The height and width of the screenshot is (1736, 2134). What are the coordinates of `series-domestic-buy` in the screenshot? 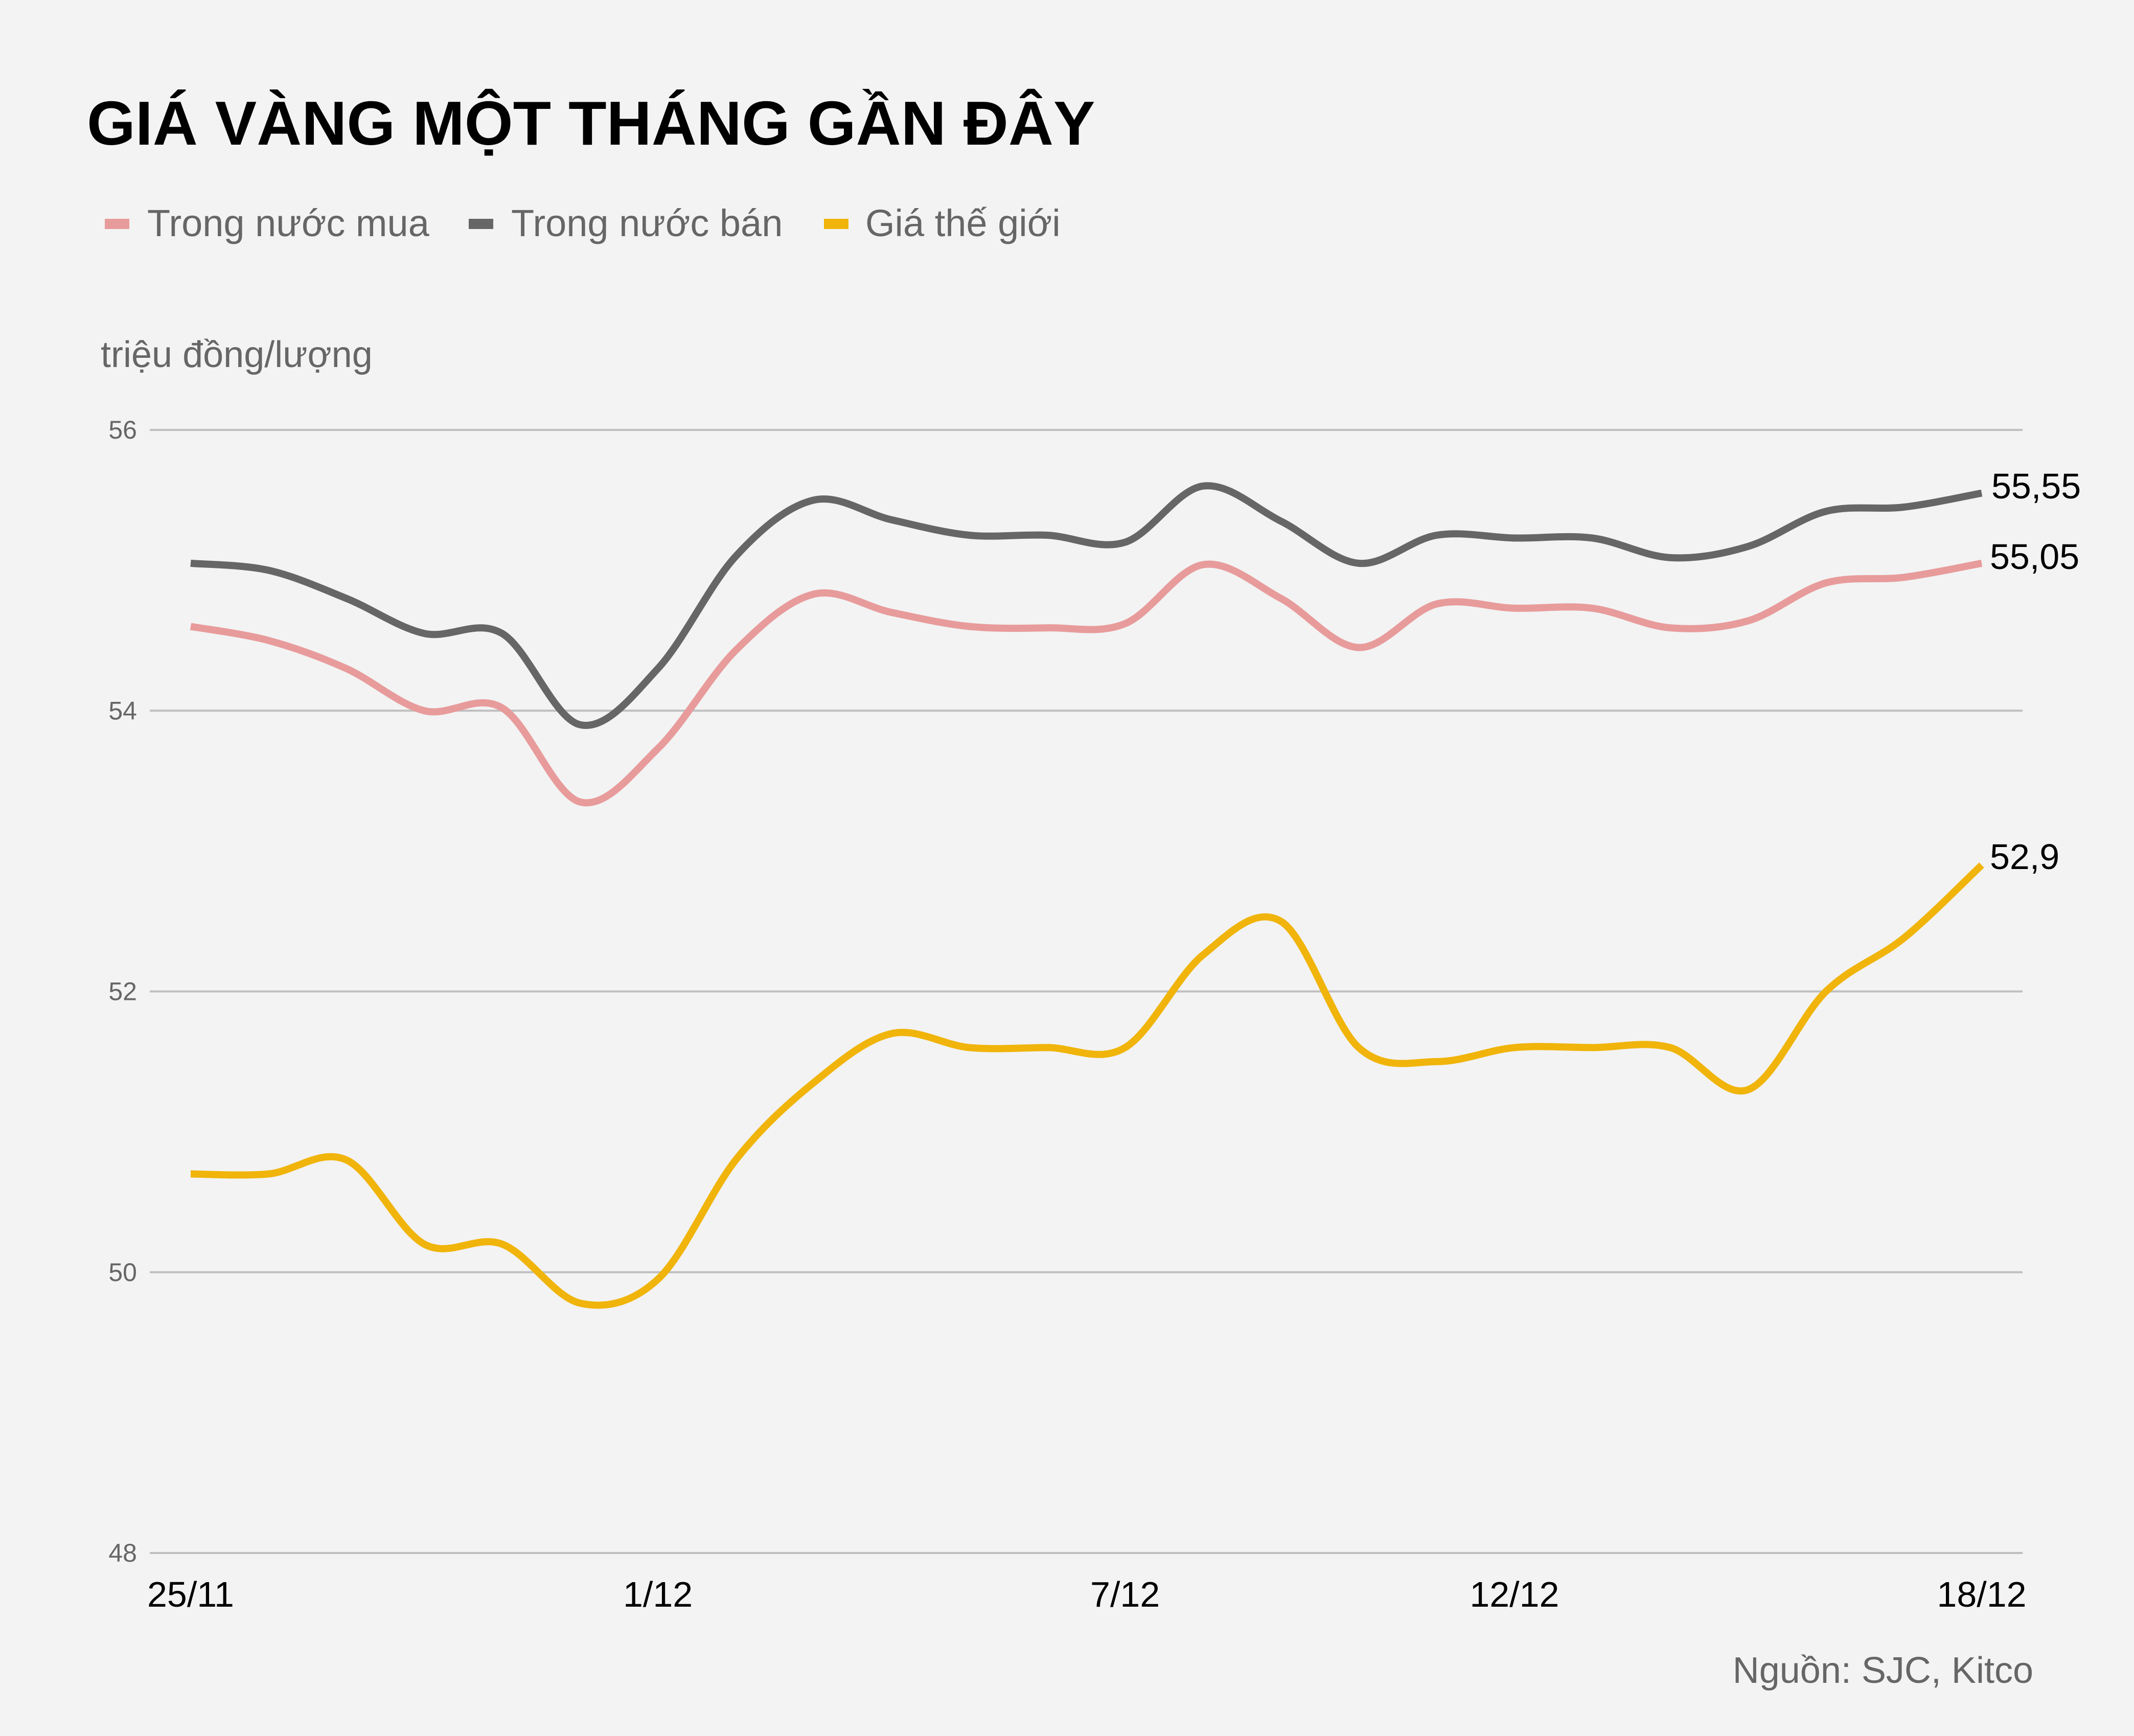 It's located at (1086, 683).